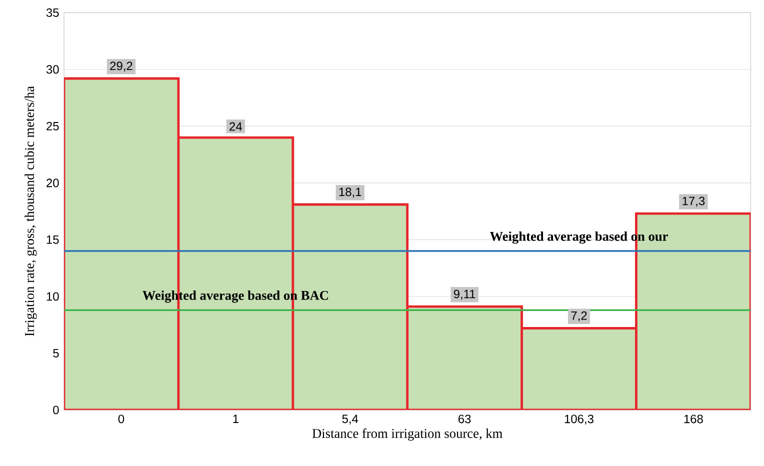 The height and width of the screenshot is (466, 764). Describe the element at coordinates (52, 240) in the screenshot. I see `y-tick-label: 15` at that location.